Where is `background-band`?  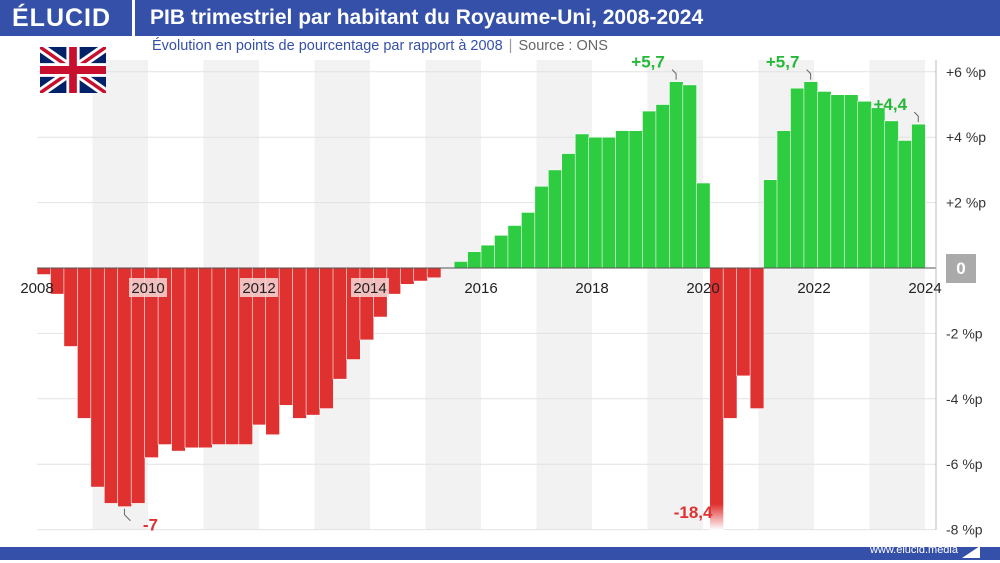 background-band is located at coordinates (453, 295).